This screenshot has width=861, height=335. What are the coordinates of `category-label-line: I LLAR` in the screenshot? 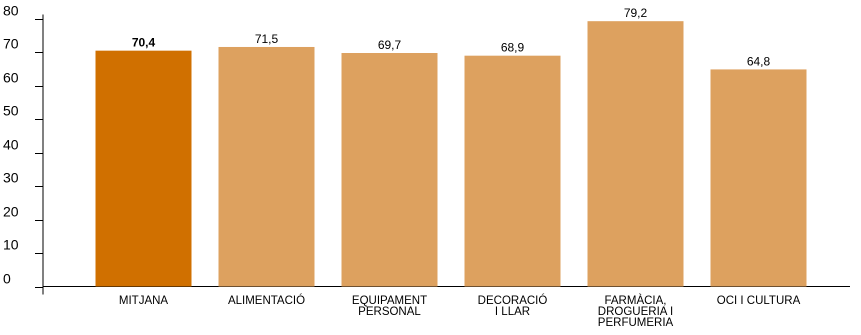 It's located at (512, 312).